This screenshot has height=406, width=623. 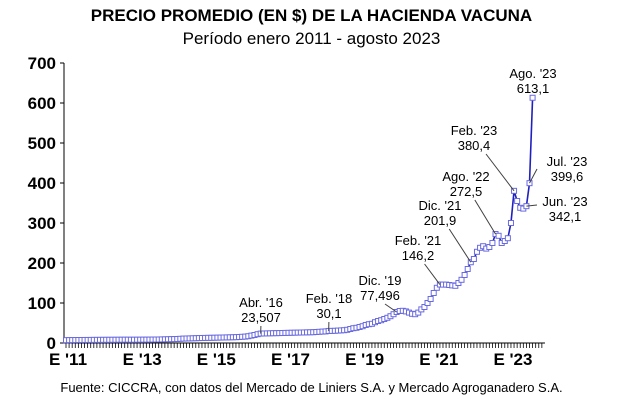 I want to click on annotation-value: 30,1, so click(x=328, y=313).